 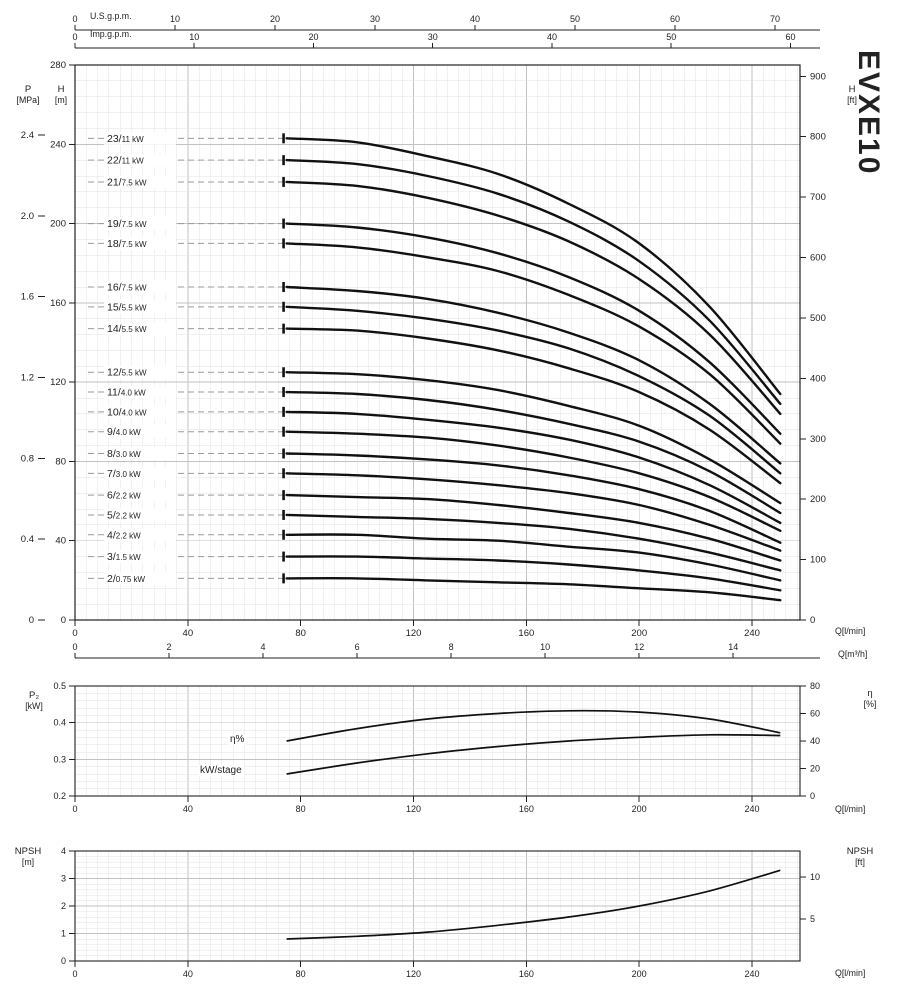 What do you see at coordinates (127, 182) in the screenshot?
I see `svg-text: 21/7.5 kW` at bounding box center [127, 182].